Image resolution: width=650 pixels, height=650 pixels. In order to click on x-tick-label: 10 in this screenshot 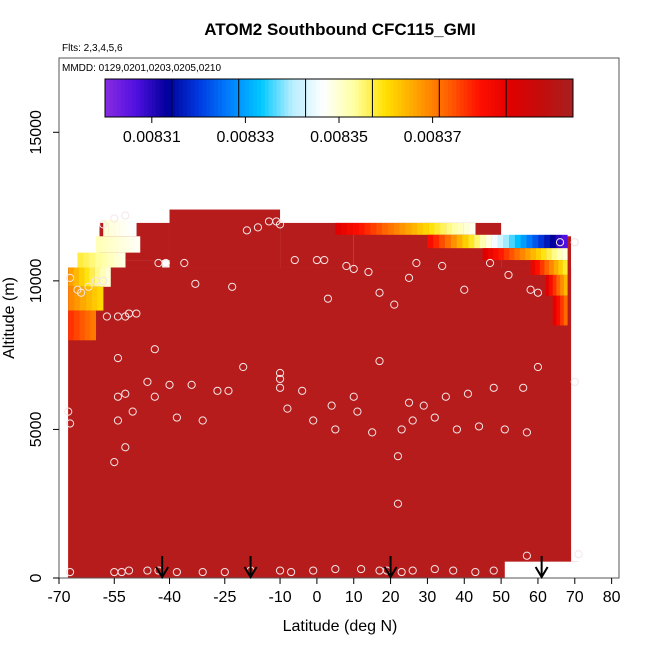, I will do `click(354, 597)`.